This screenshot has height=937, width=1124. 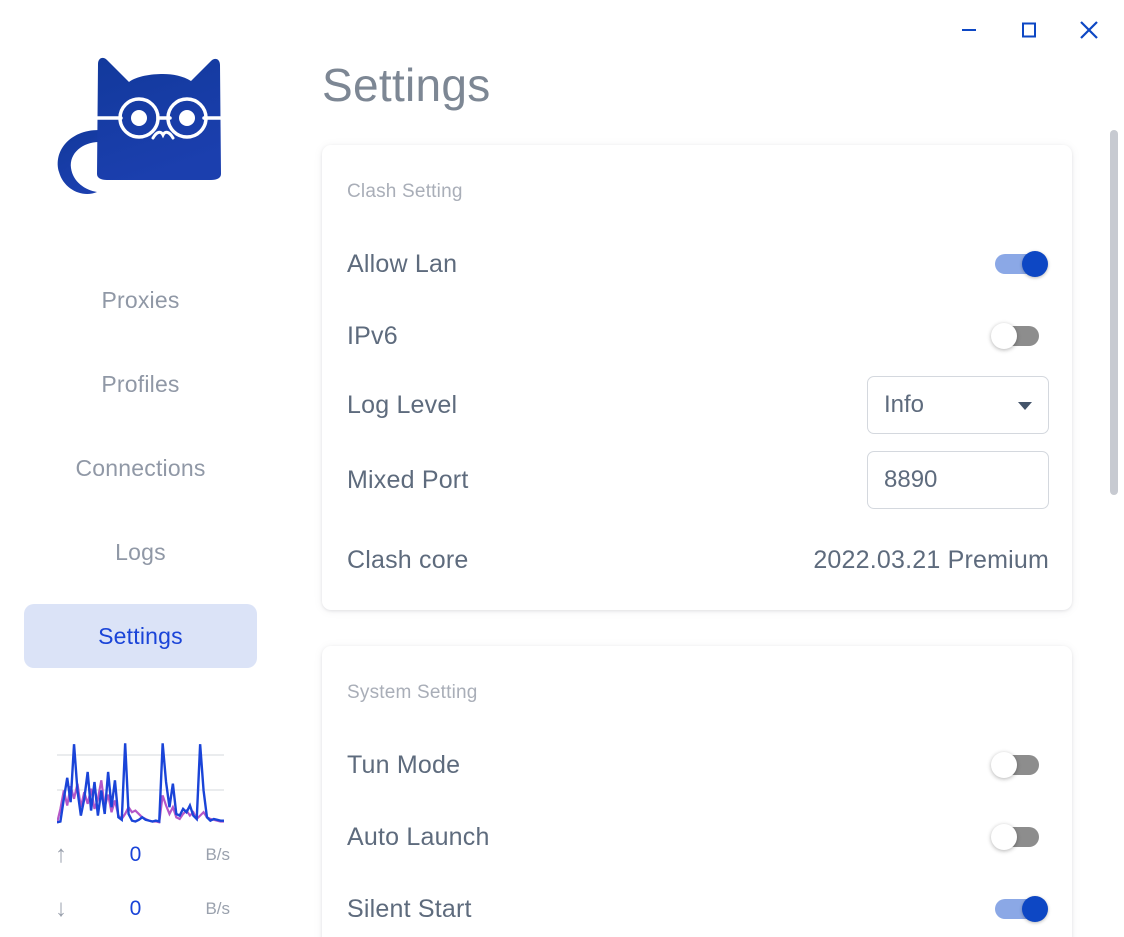 What do you see at coordinates (402, 263) in the screenshot?
I see `row-label: Allow Lan` at bounding box center [402, 263].